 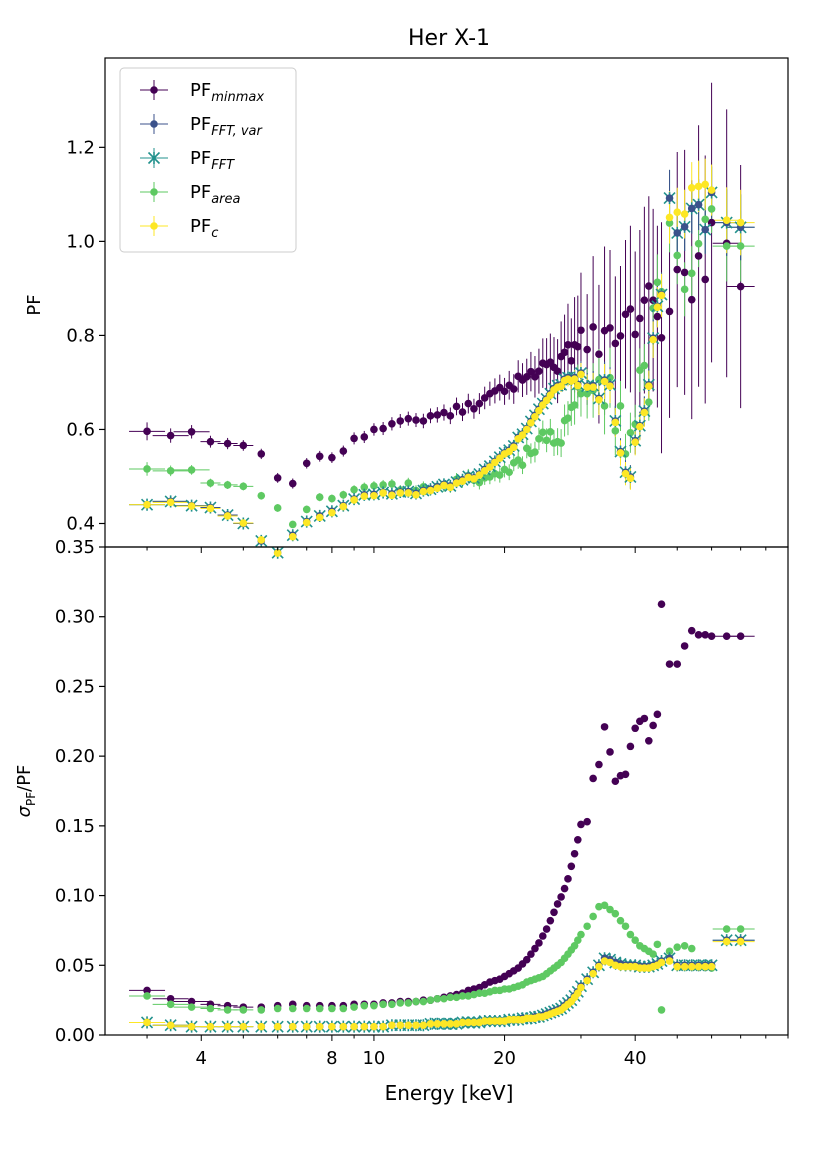 I want to click on point-fftvar, so click(x=698, y=204).